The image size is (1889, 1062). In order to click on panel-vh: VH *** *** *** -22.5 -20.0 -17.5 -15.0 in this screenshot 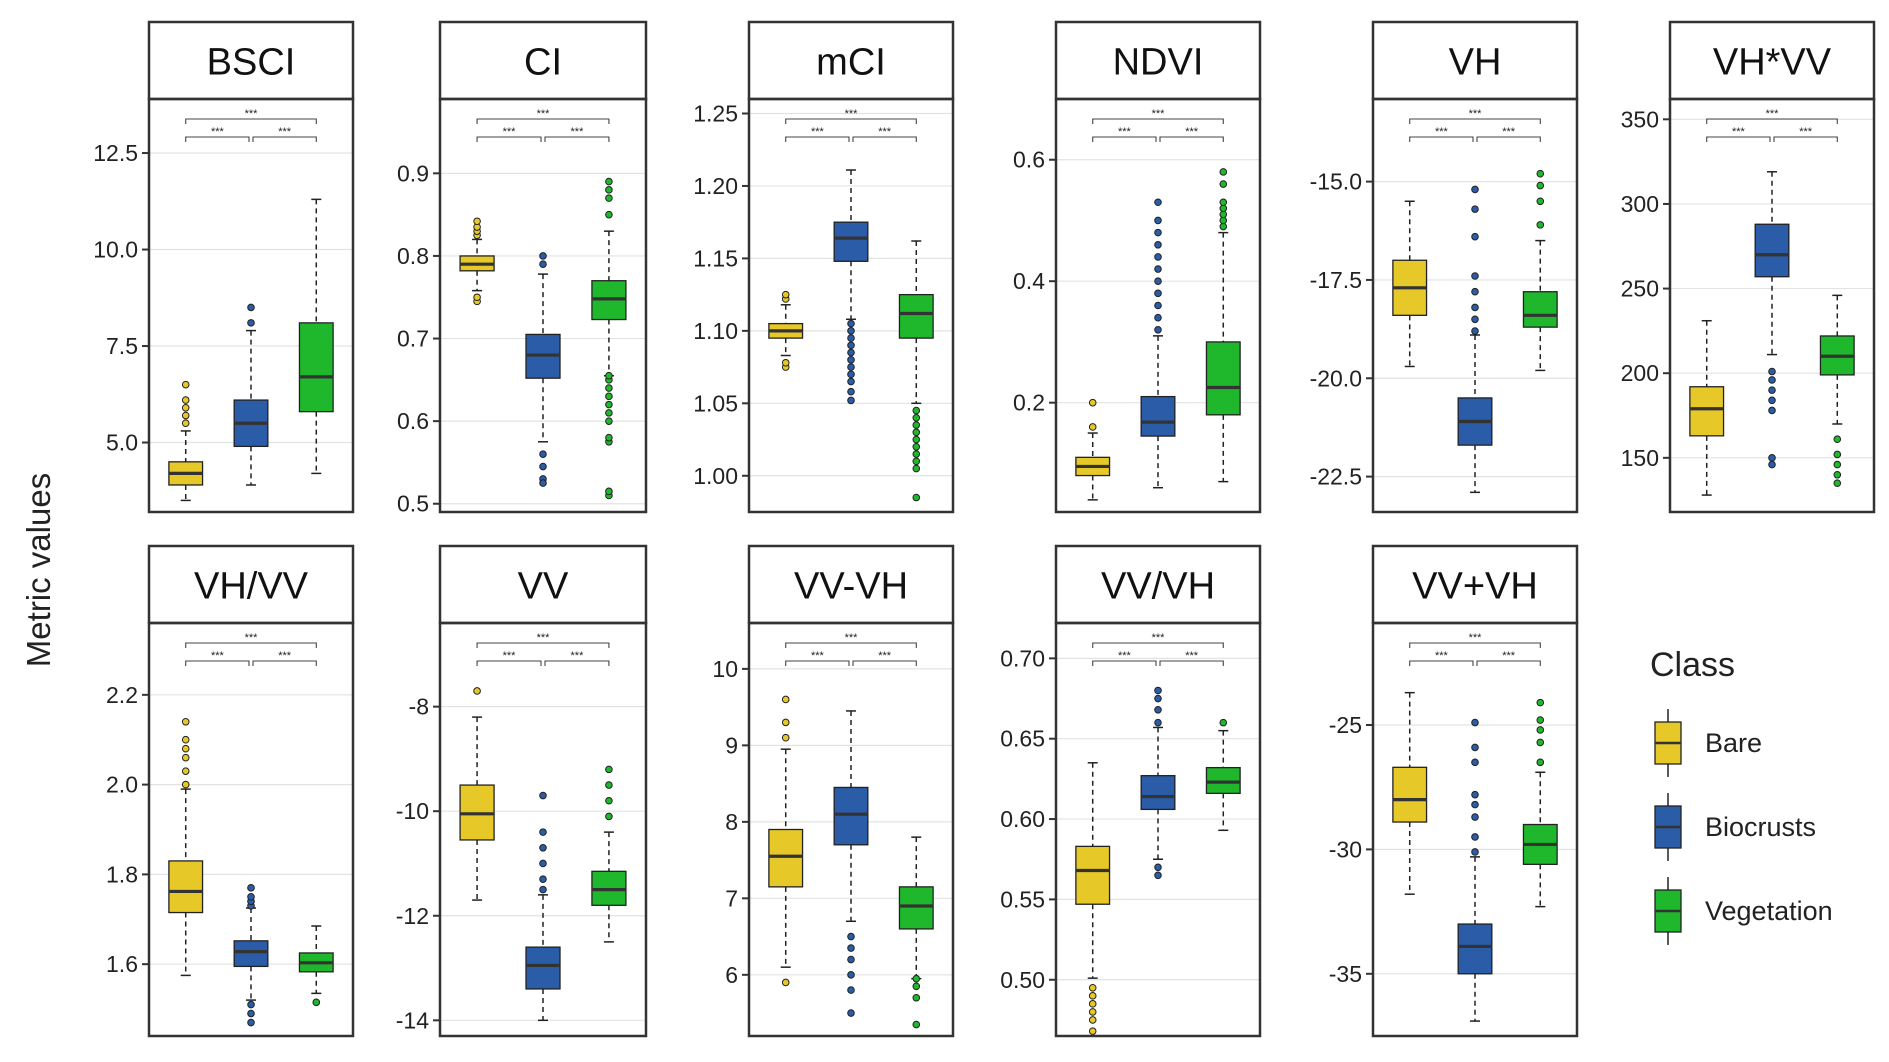, I will do `click(1444, 267)`.